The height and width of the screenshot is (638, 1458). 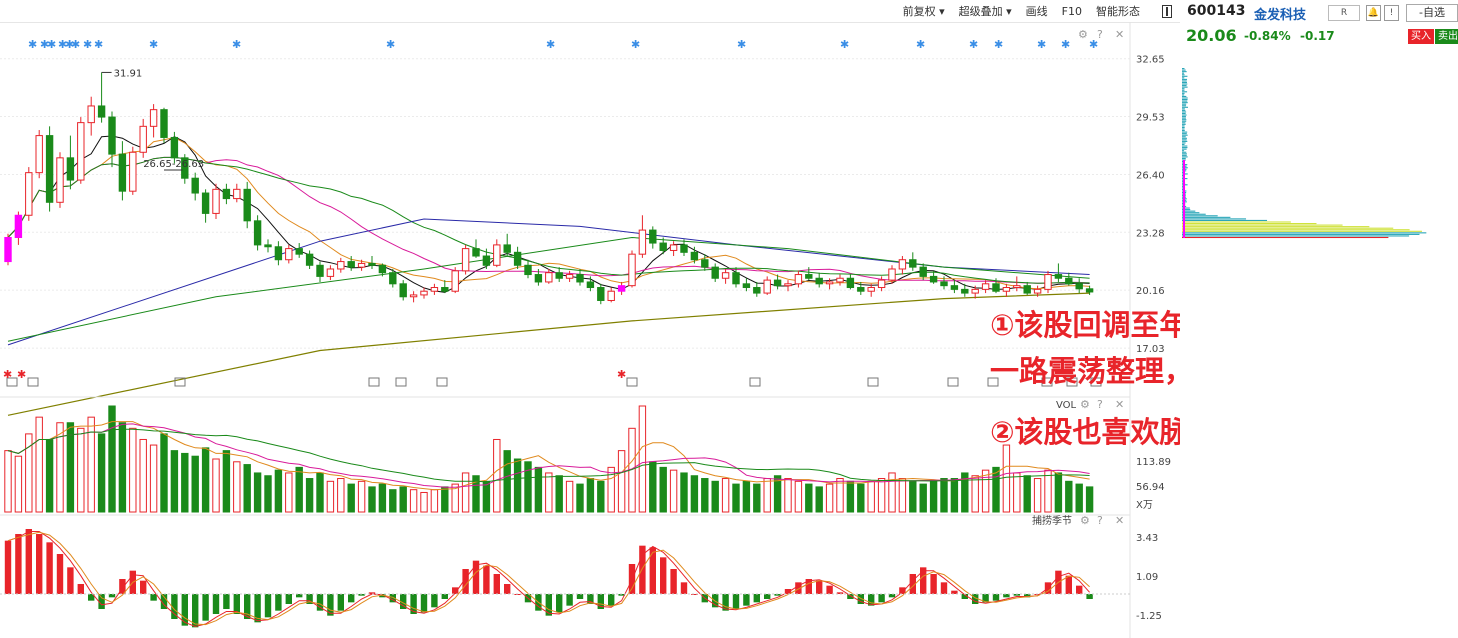 I want to click on quote-header: 600143 金发科技 R 🔔 ! -自选, so click(x=1322, y=12).